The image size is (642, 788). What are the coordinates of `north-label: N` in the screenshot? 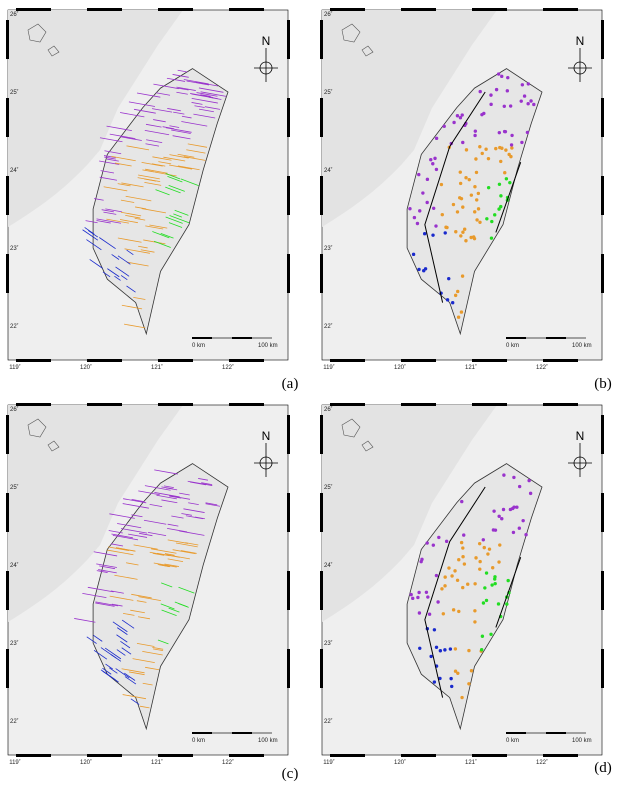 It's located at (580, 41).